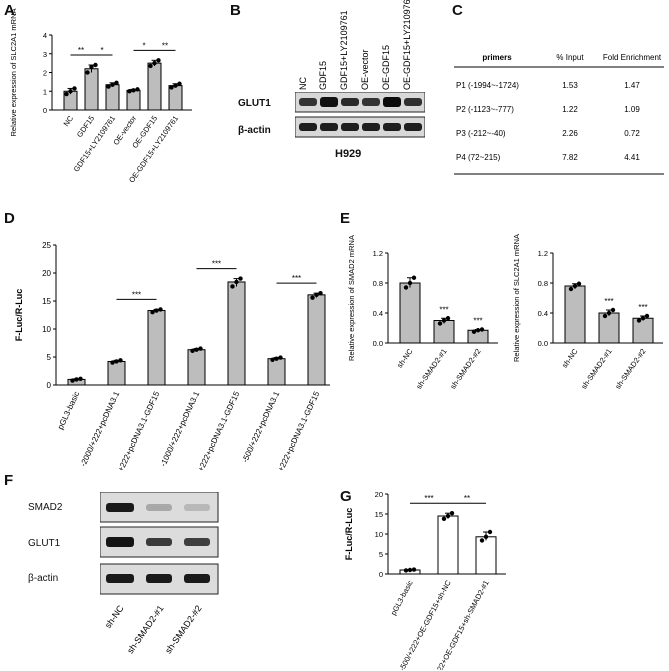  Describe the element at coordinates (254, 130) in the screenshot. I see `band-label-actin: β-actin` at that location.